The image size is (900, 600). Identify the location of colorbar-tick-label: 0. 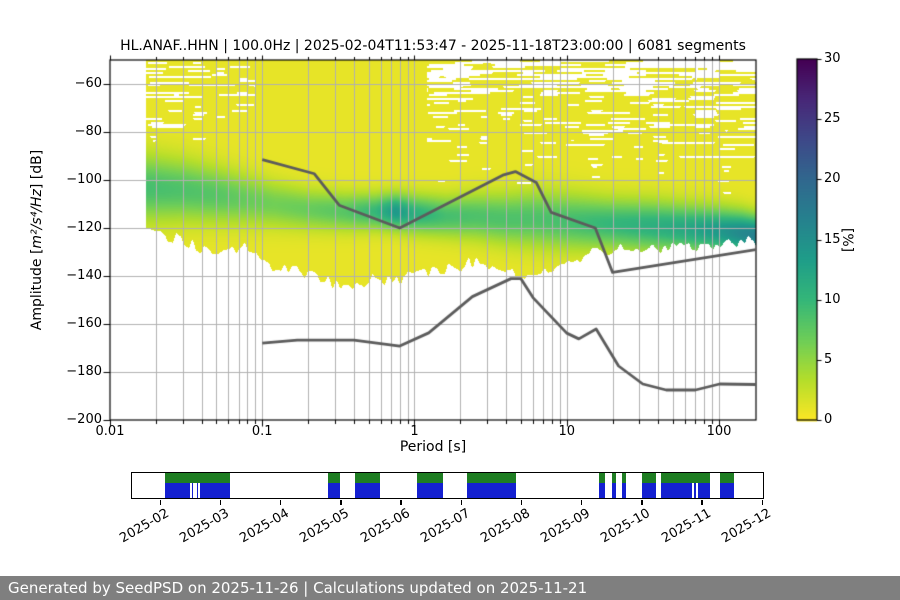
(828, 419).